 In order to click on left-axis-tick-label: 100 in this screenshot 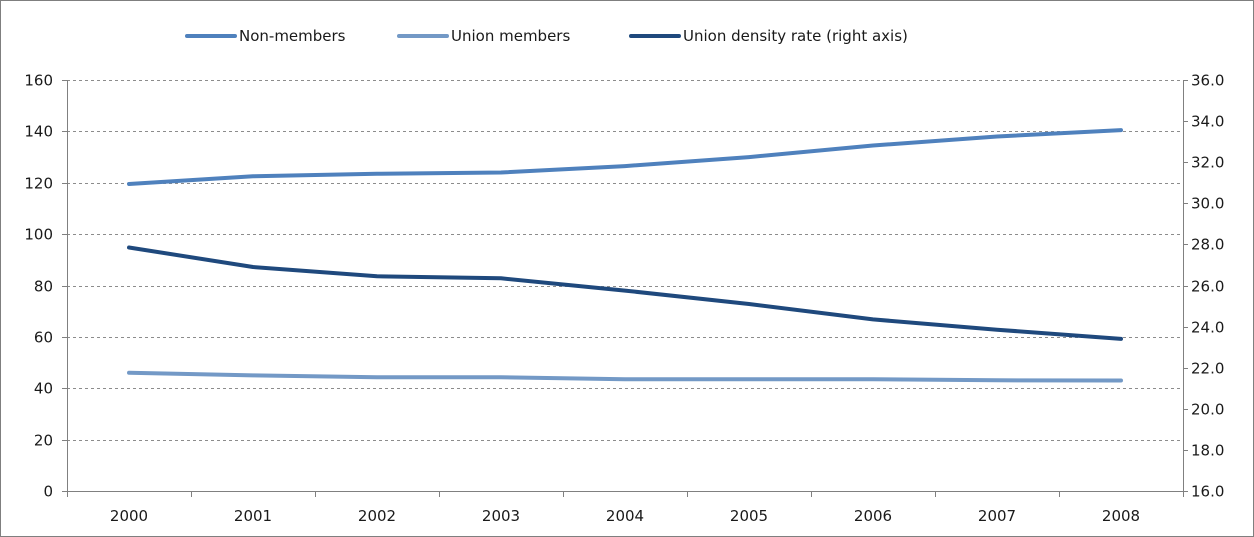, I will do `click(38, 235)`.